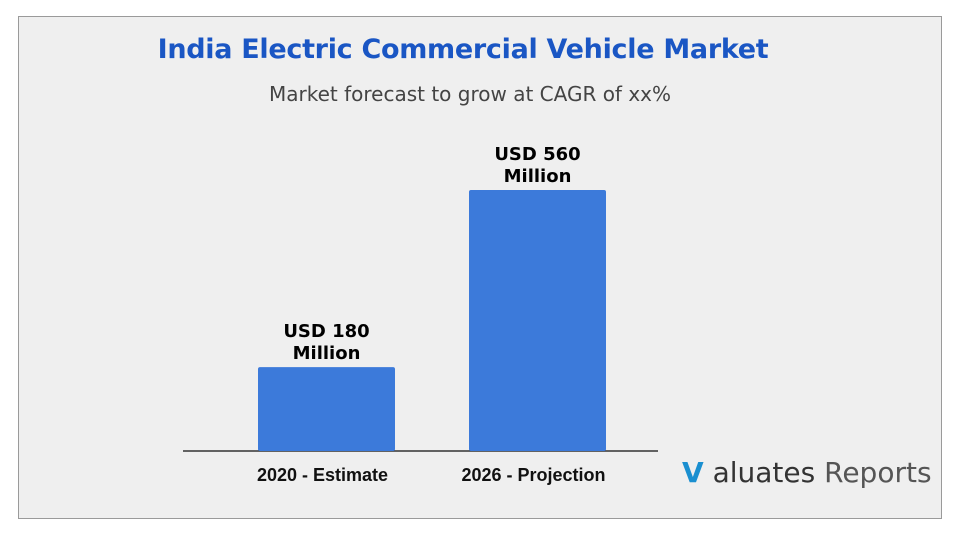 The width and height of the screenshot is (960, 540). What do you see at coordinates (463, 49) in the screenshot?
I see `chart-title: India Electric Commercial Vehicle Market` at bounding box center [463, 49].